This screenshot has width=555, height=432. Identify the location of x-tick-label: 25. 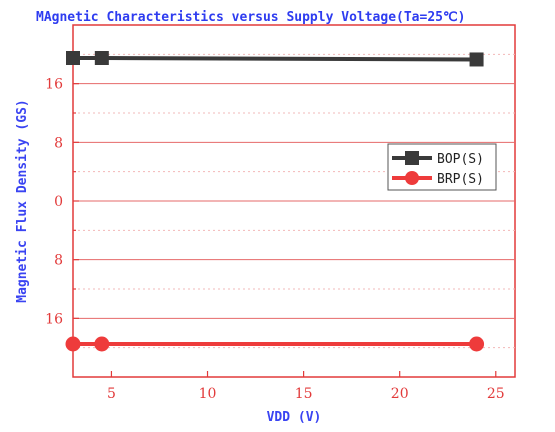
(496, 394).